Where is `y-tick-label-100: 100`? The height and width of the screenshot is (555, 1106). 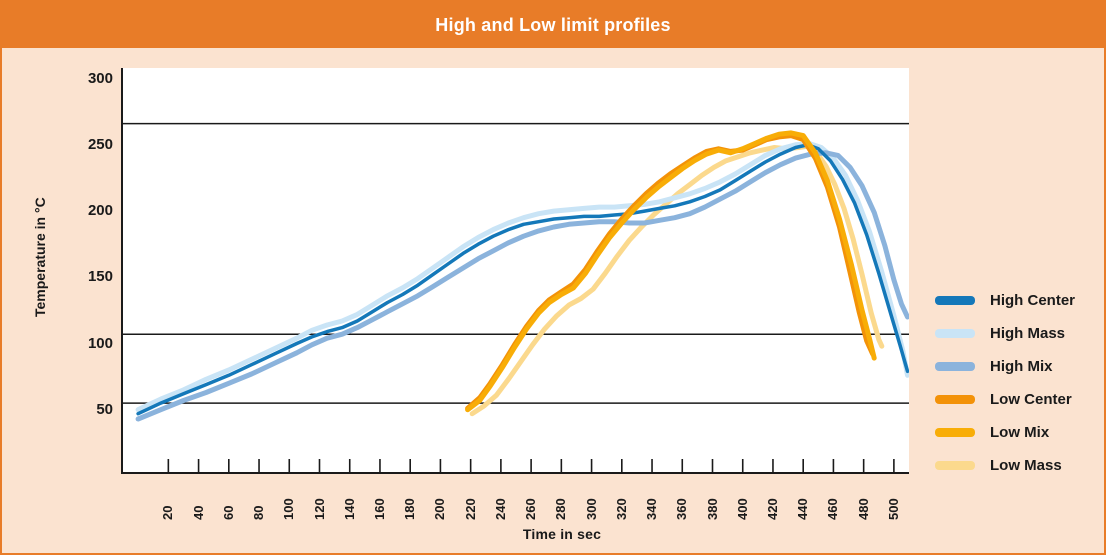
y-tick-label-100: 100 is located at coordinates (100, 343).